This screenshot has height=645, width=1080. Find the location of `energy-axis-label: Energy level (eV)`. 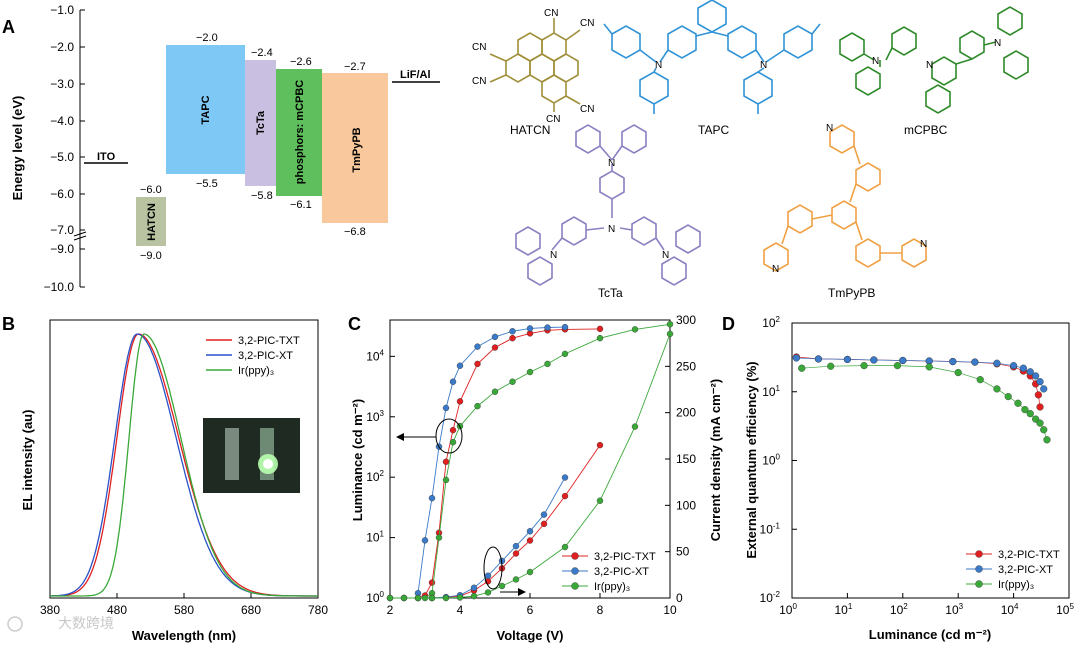

energy-axis-label: Energy level (eV) is located at coordinates (17, 148).